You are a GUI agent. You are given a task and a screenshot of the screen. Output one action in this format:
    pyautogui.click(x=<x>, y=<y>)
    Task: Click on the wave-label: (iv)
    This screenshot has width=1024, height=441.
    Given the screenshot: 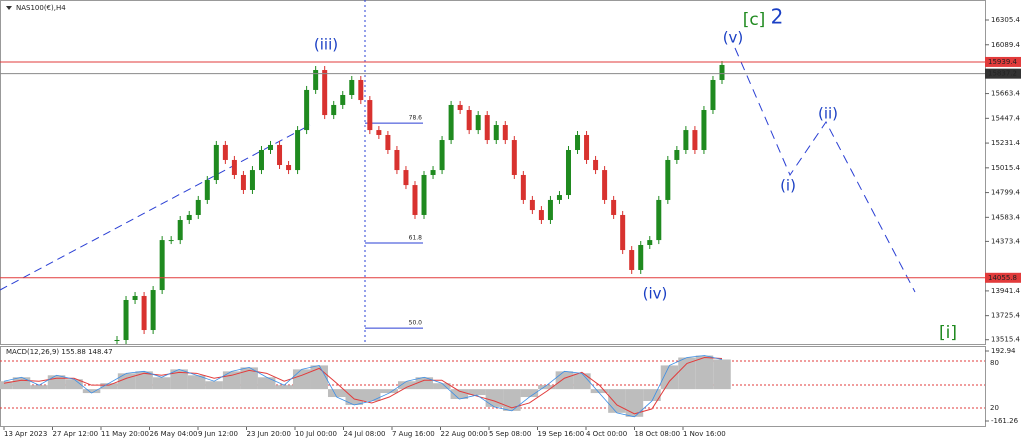 What is the action you would take?
    pyautogui.click(x=655, y=294)
    